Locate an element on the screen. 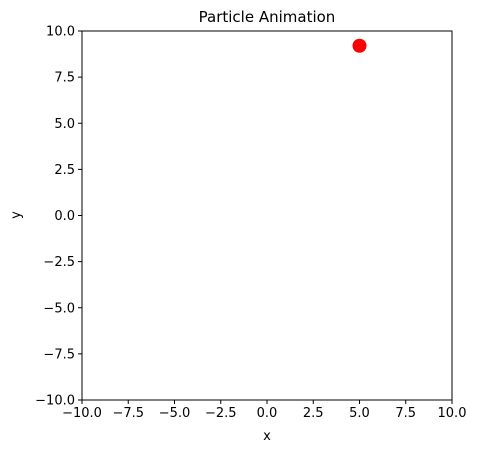  y-axis-label: y is located at coordinates (16, 215).